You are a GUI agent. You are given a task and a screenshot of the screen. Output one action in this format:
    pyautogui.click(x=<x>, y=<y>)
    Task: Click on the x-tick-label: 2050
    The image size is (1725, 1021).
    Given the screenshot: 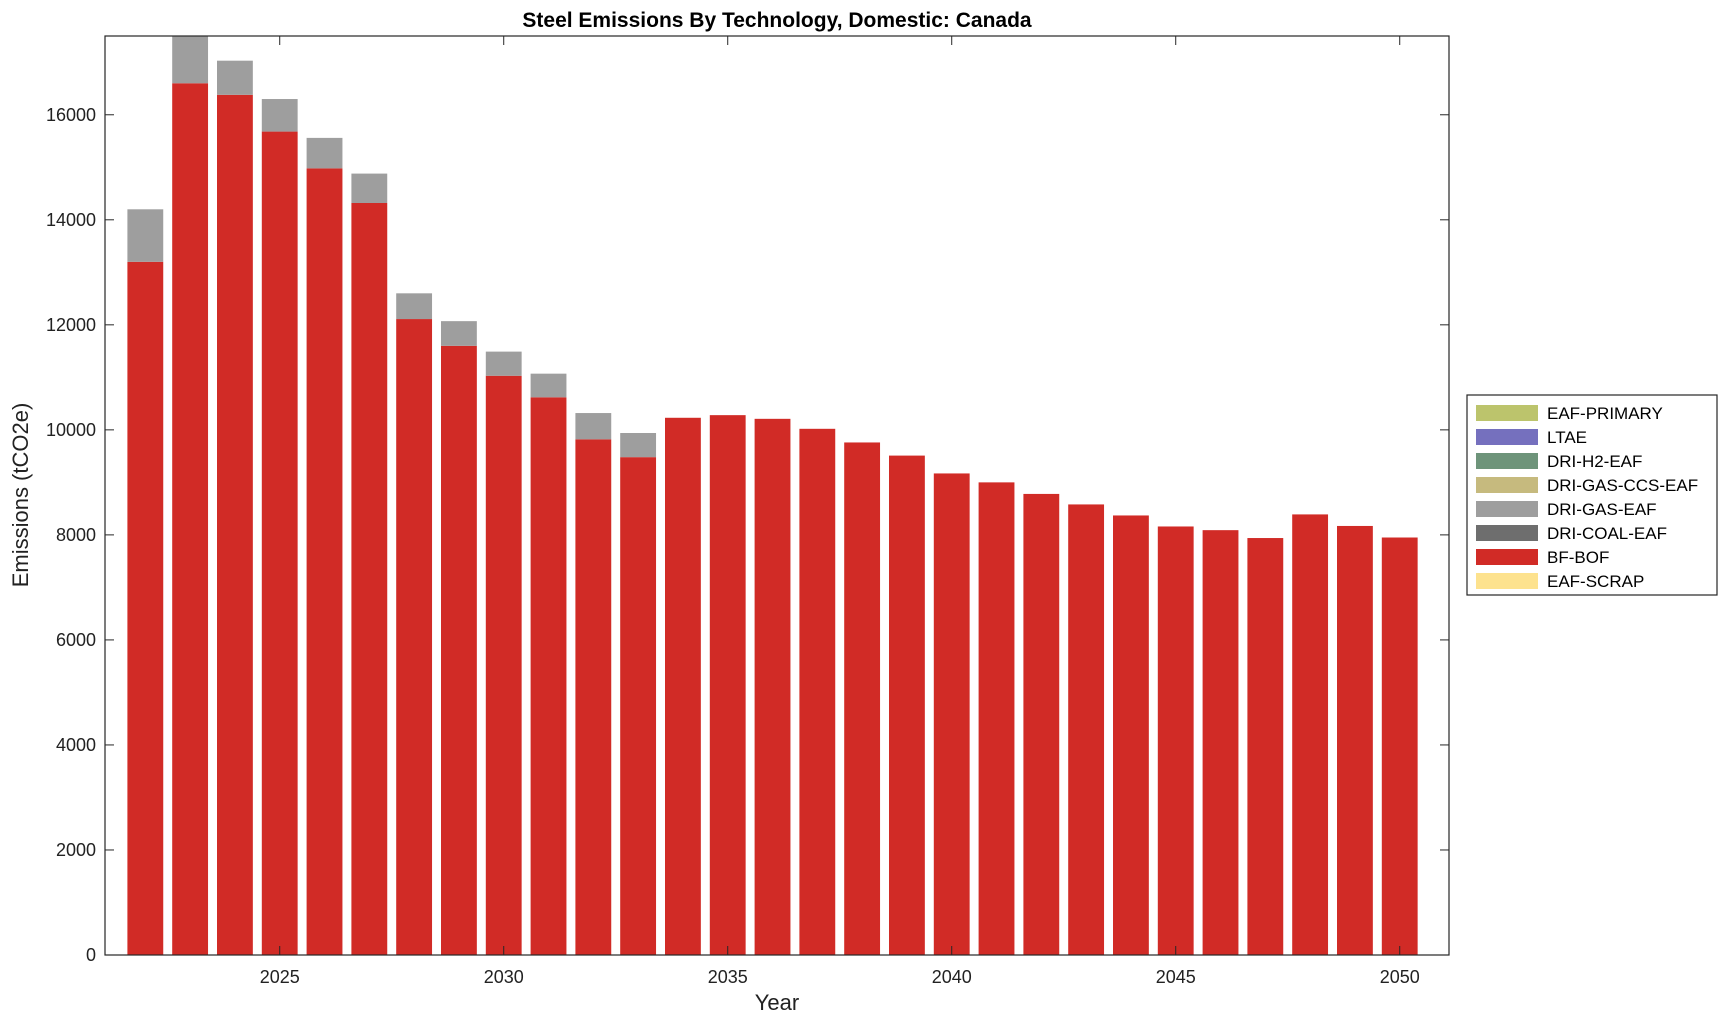 What is the action you would take?
    pyautogui.click(x=1400, y=977)
    